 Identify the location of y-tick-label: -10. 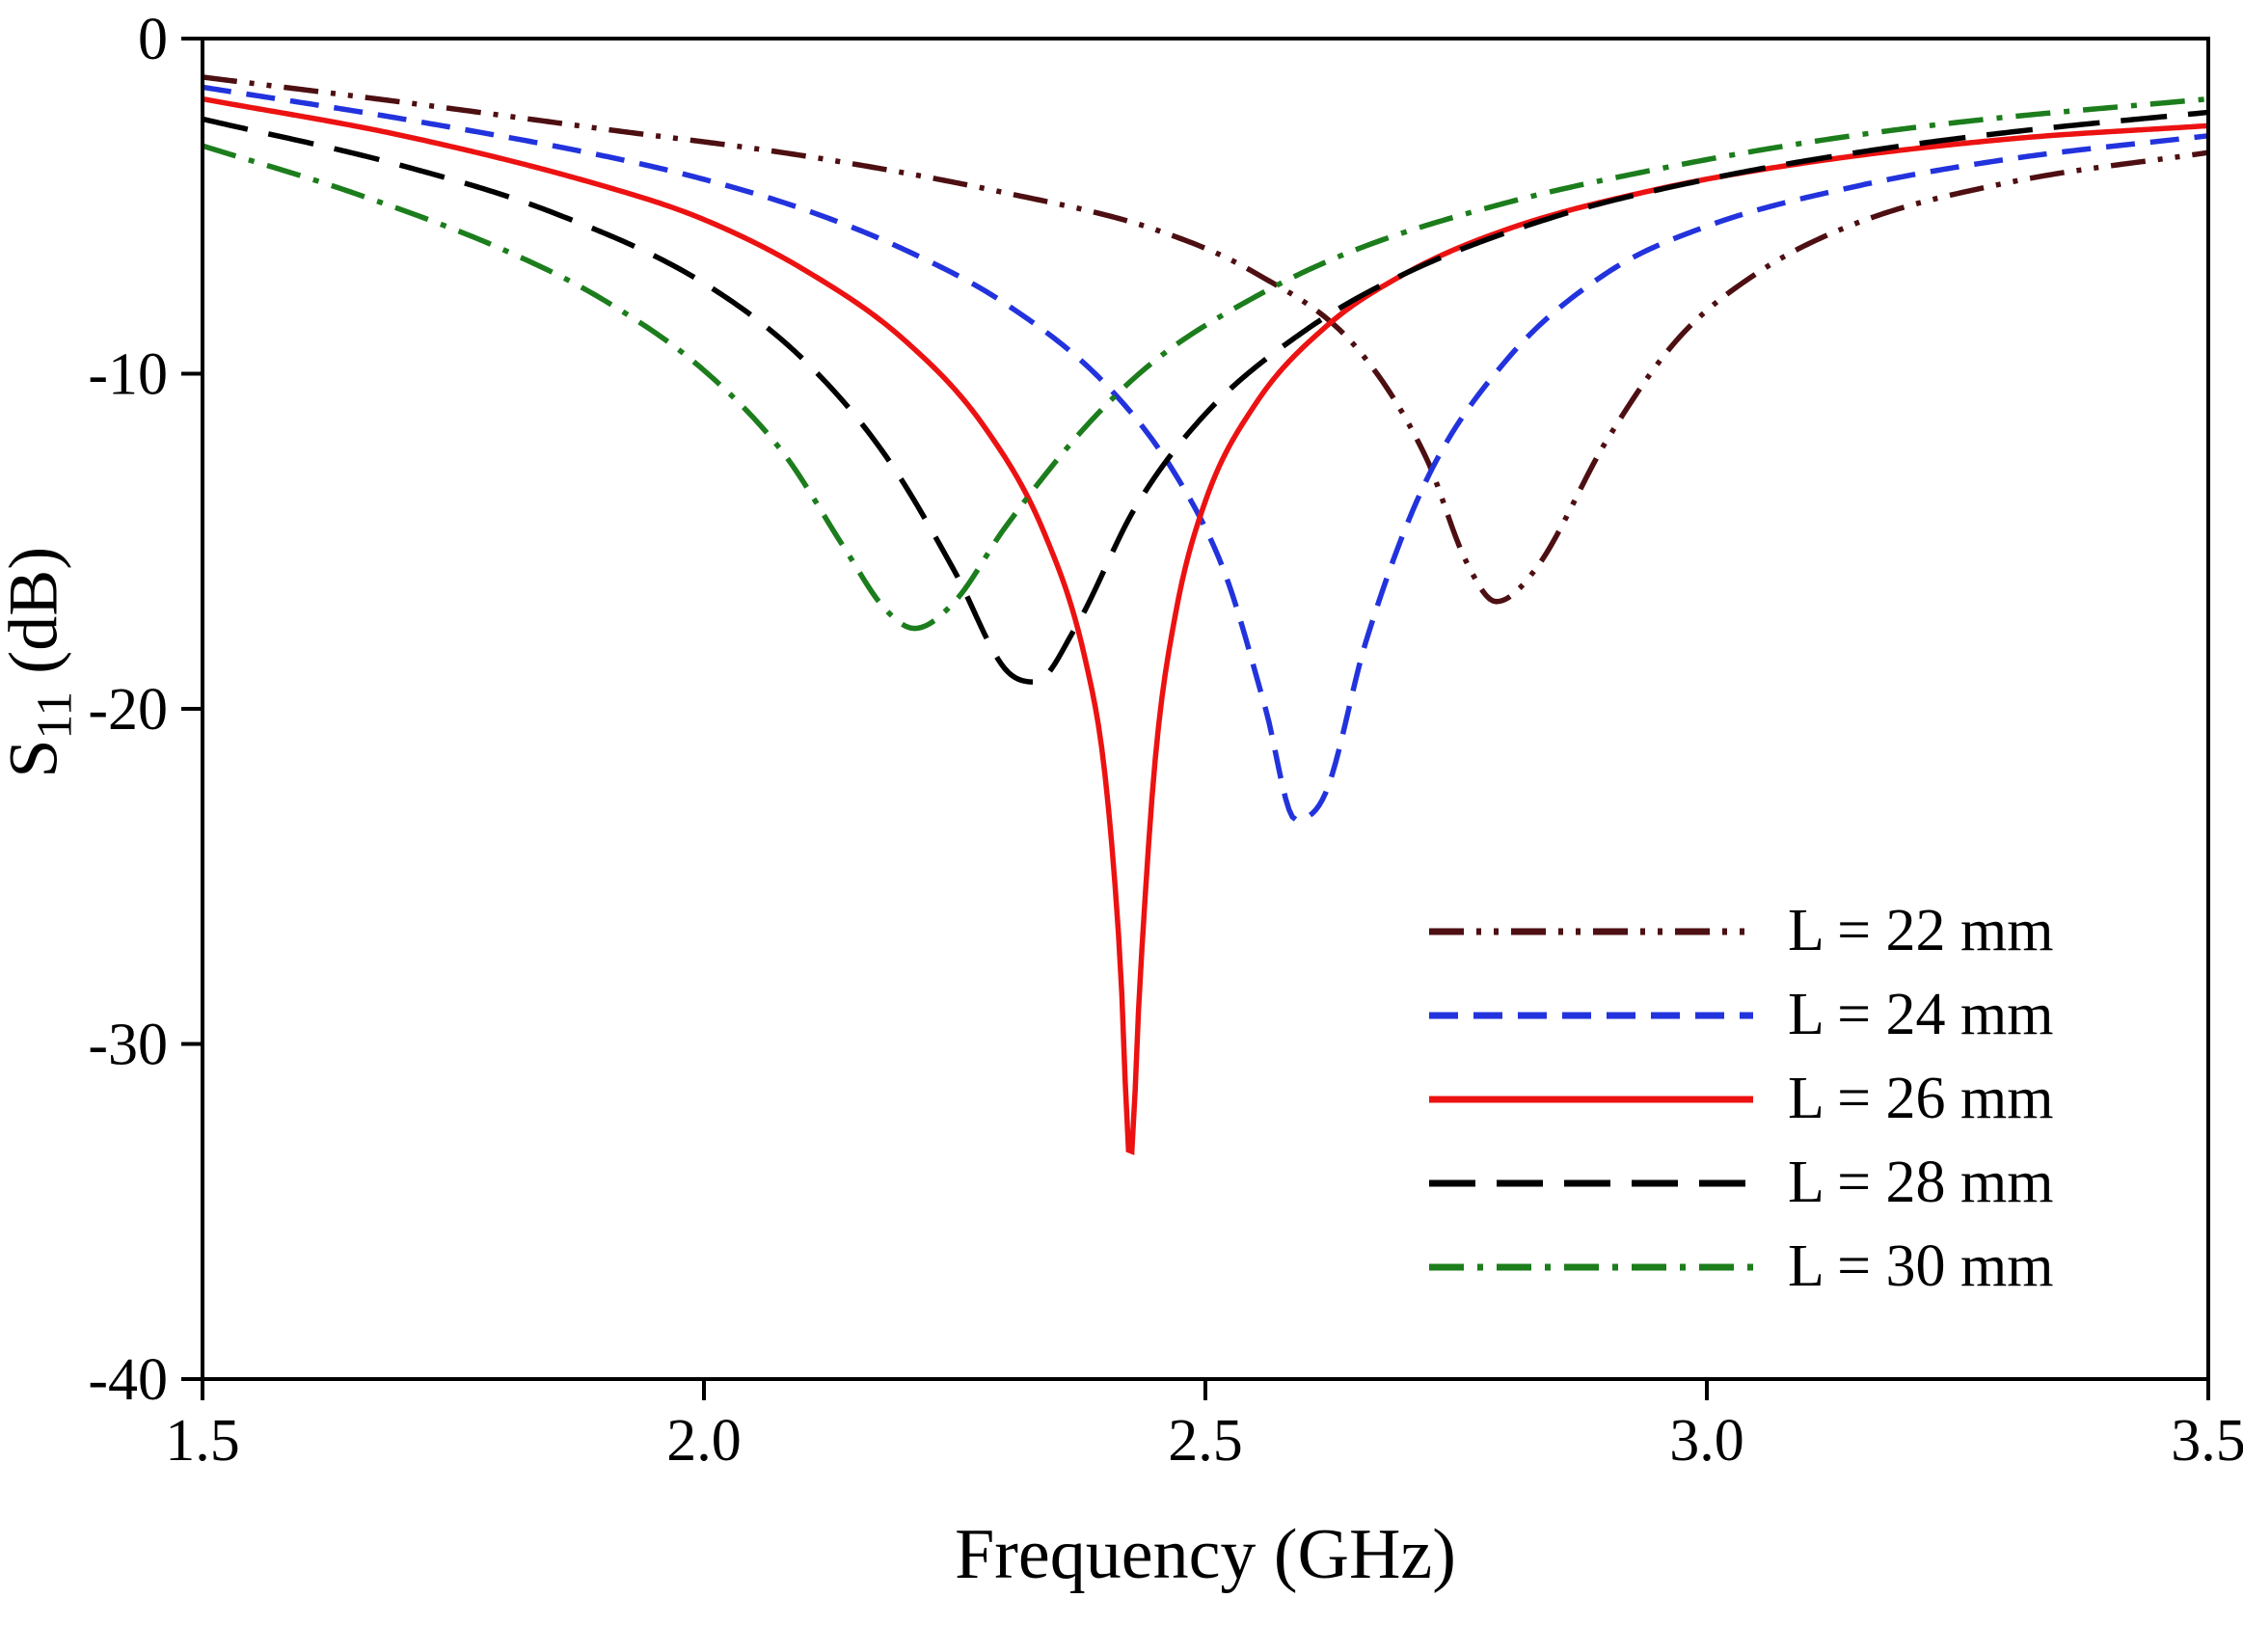
(128, 375).